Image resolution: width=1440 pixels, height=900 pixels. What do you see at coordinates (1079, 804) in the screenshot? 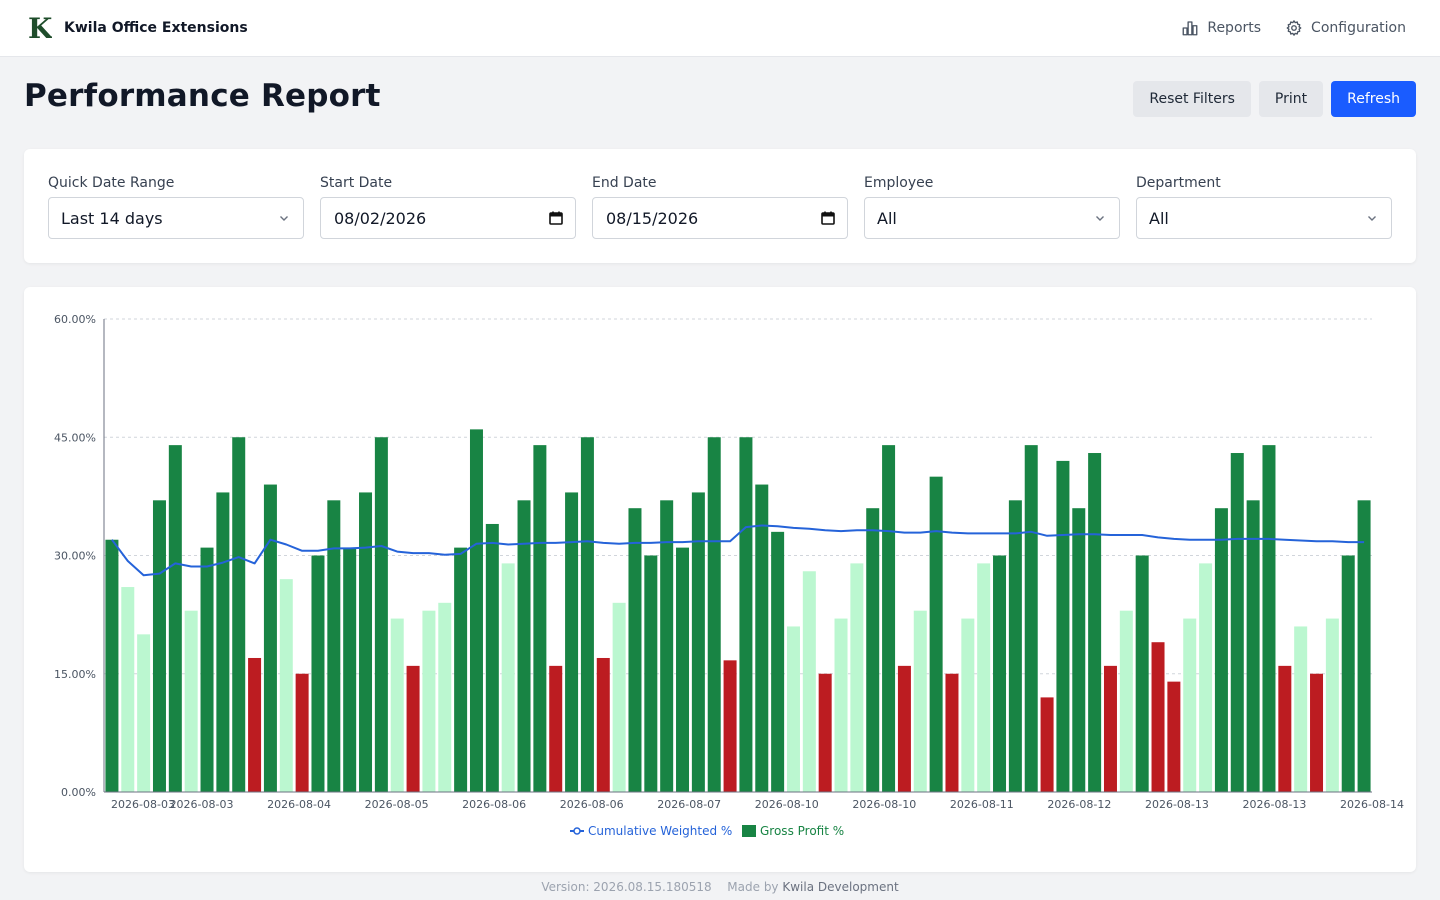
I see `x-tick-label: 2026-08-12` at bounding box center [1079, 804].